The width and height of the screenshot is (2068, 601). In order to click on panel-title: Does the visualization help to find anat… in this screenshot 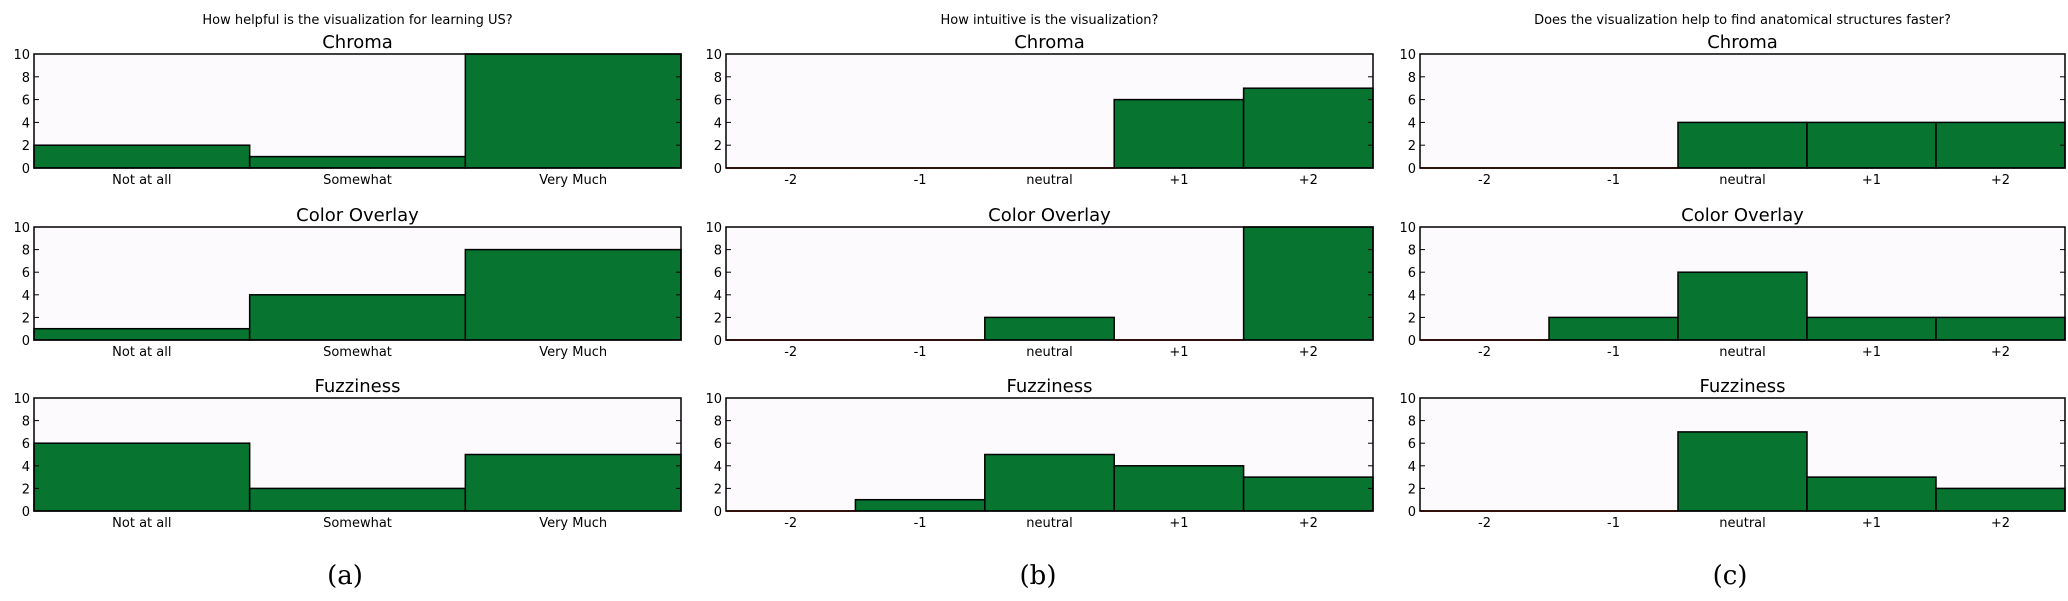, I will do `click(1742, 20)`.